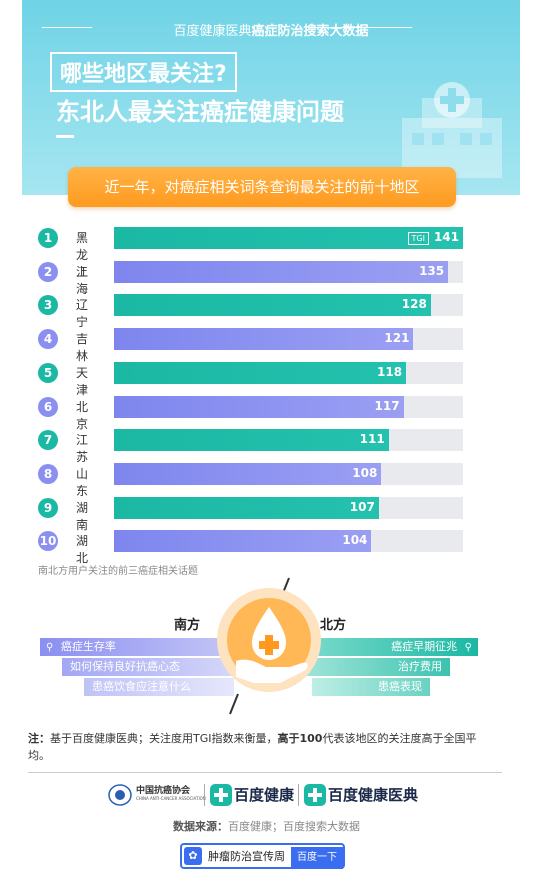  What do you see at coordinates (246, 856) in the screenshot?
I see `campaign-text: 肿瘤防治宣传周` at bounding box center [246, 856].